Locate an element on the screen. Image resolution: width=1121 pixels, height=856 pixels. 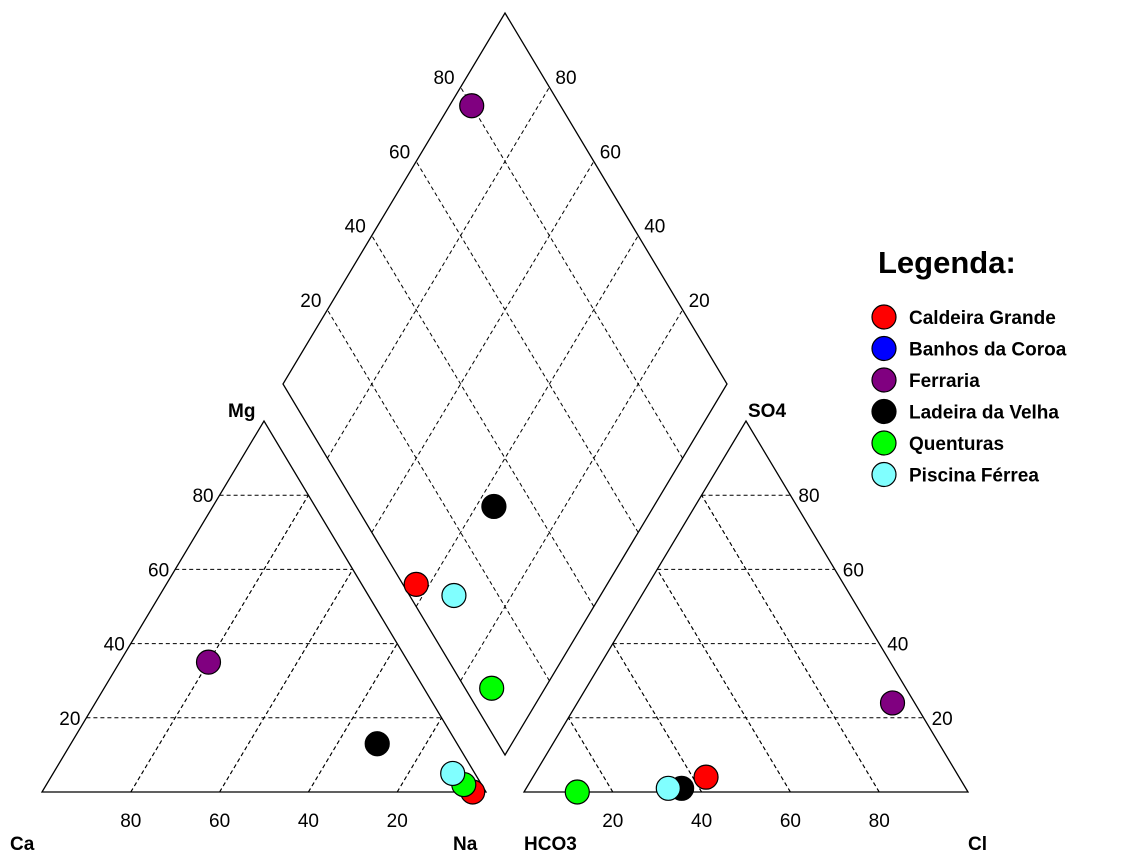
cation-mg-tick: 60 is located at coordinates (158, 570).